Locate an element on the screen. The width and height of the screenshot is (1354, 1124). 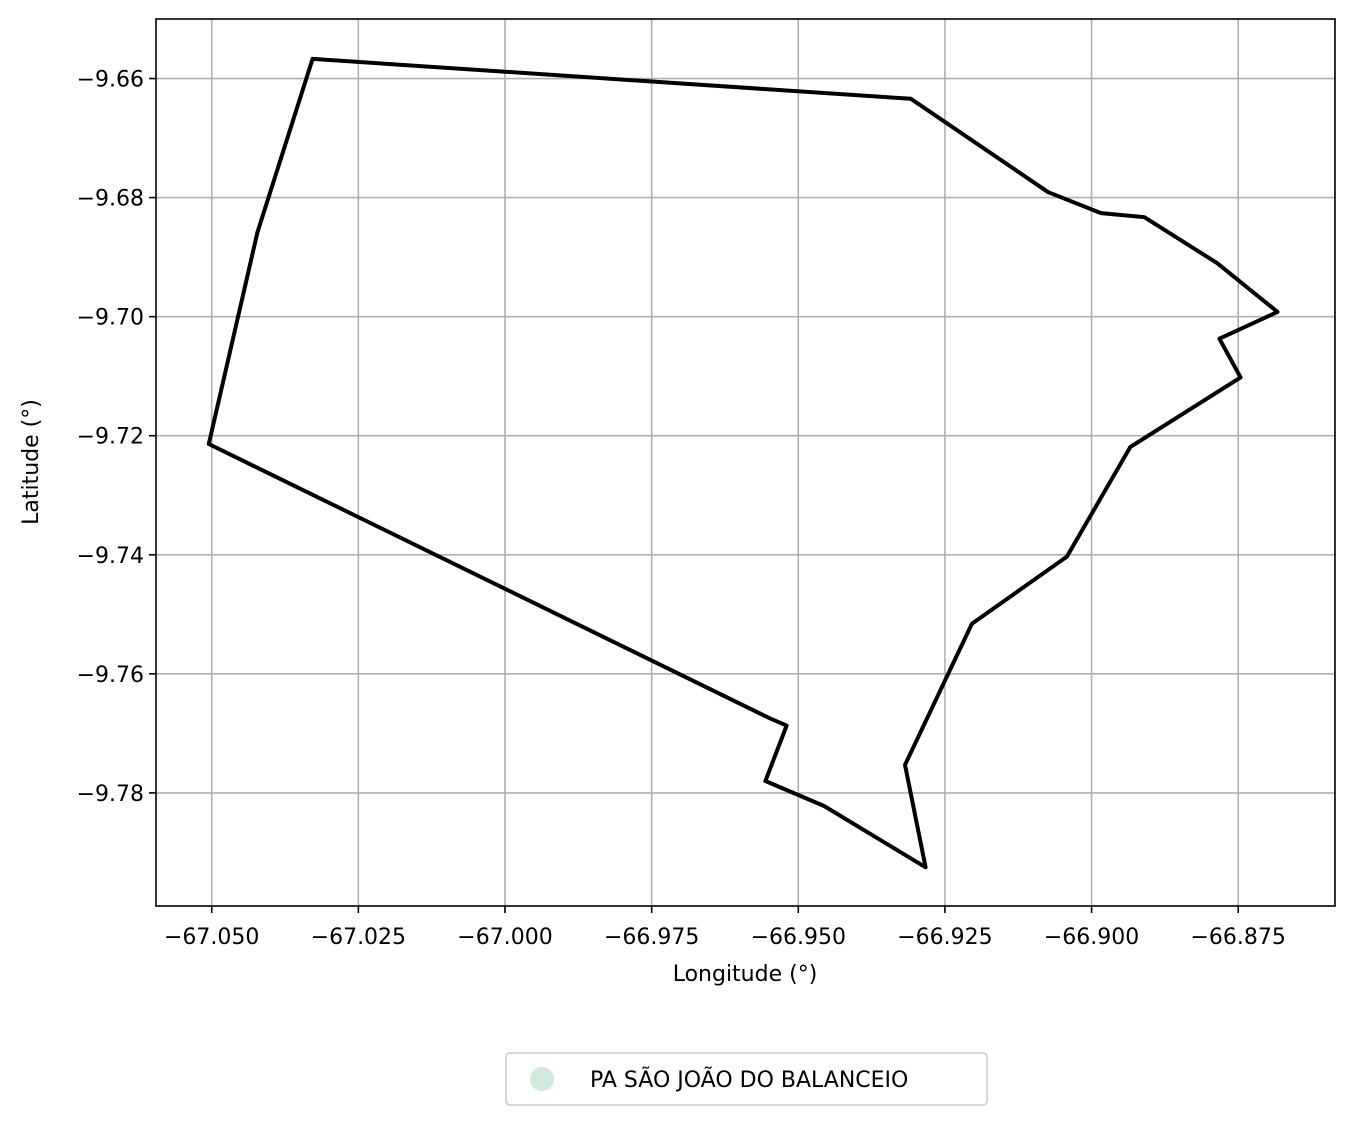
y-axis-label: Latitude (°) is located at coordinates (31, 462).